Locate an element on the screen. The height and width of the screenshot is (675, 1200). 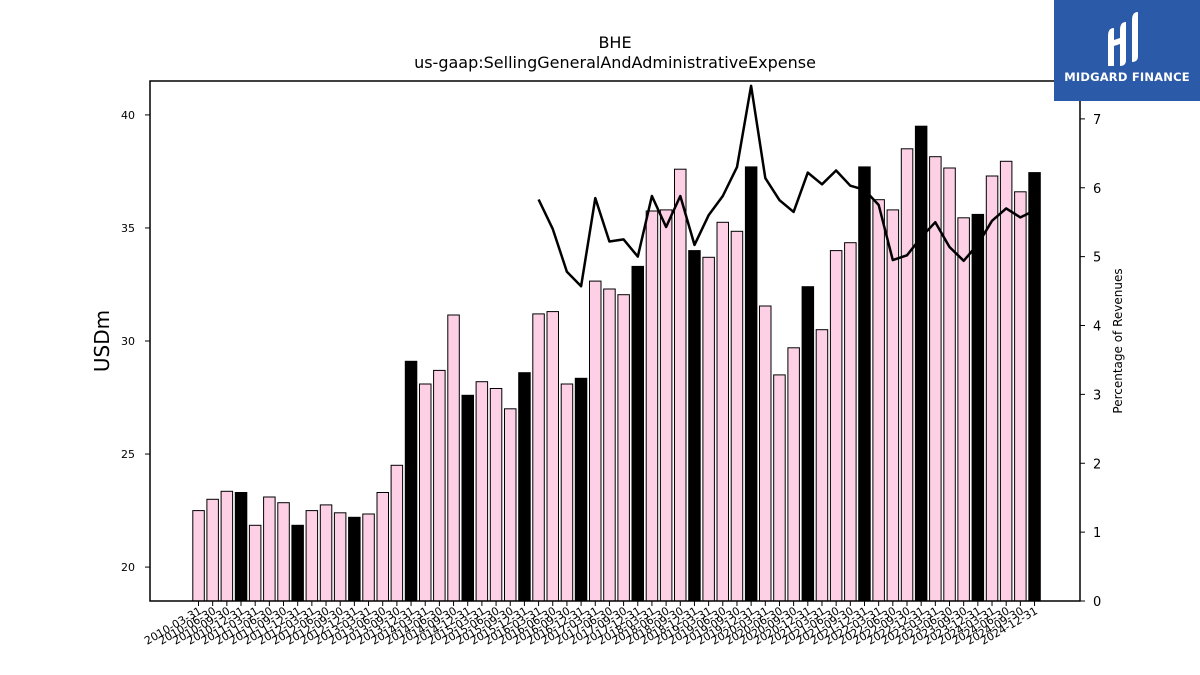
line-layer is located at coordinates (786, 186).